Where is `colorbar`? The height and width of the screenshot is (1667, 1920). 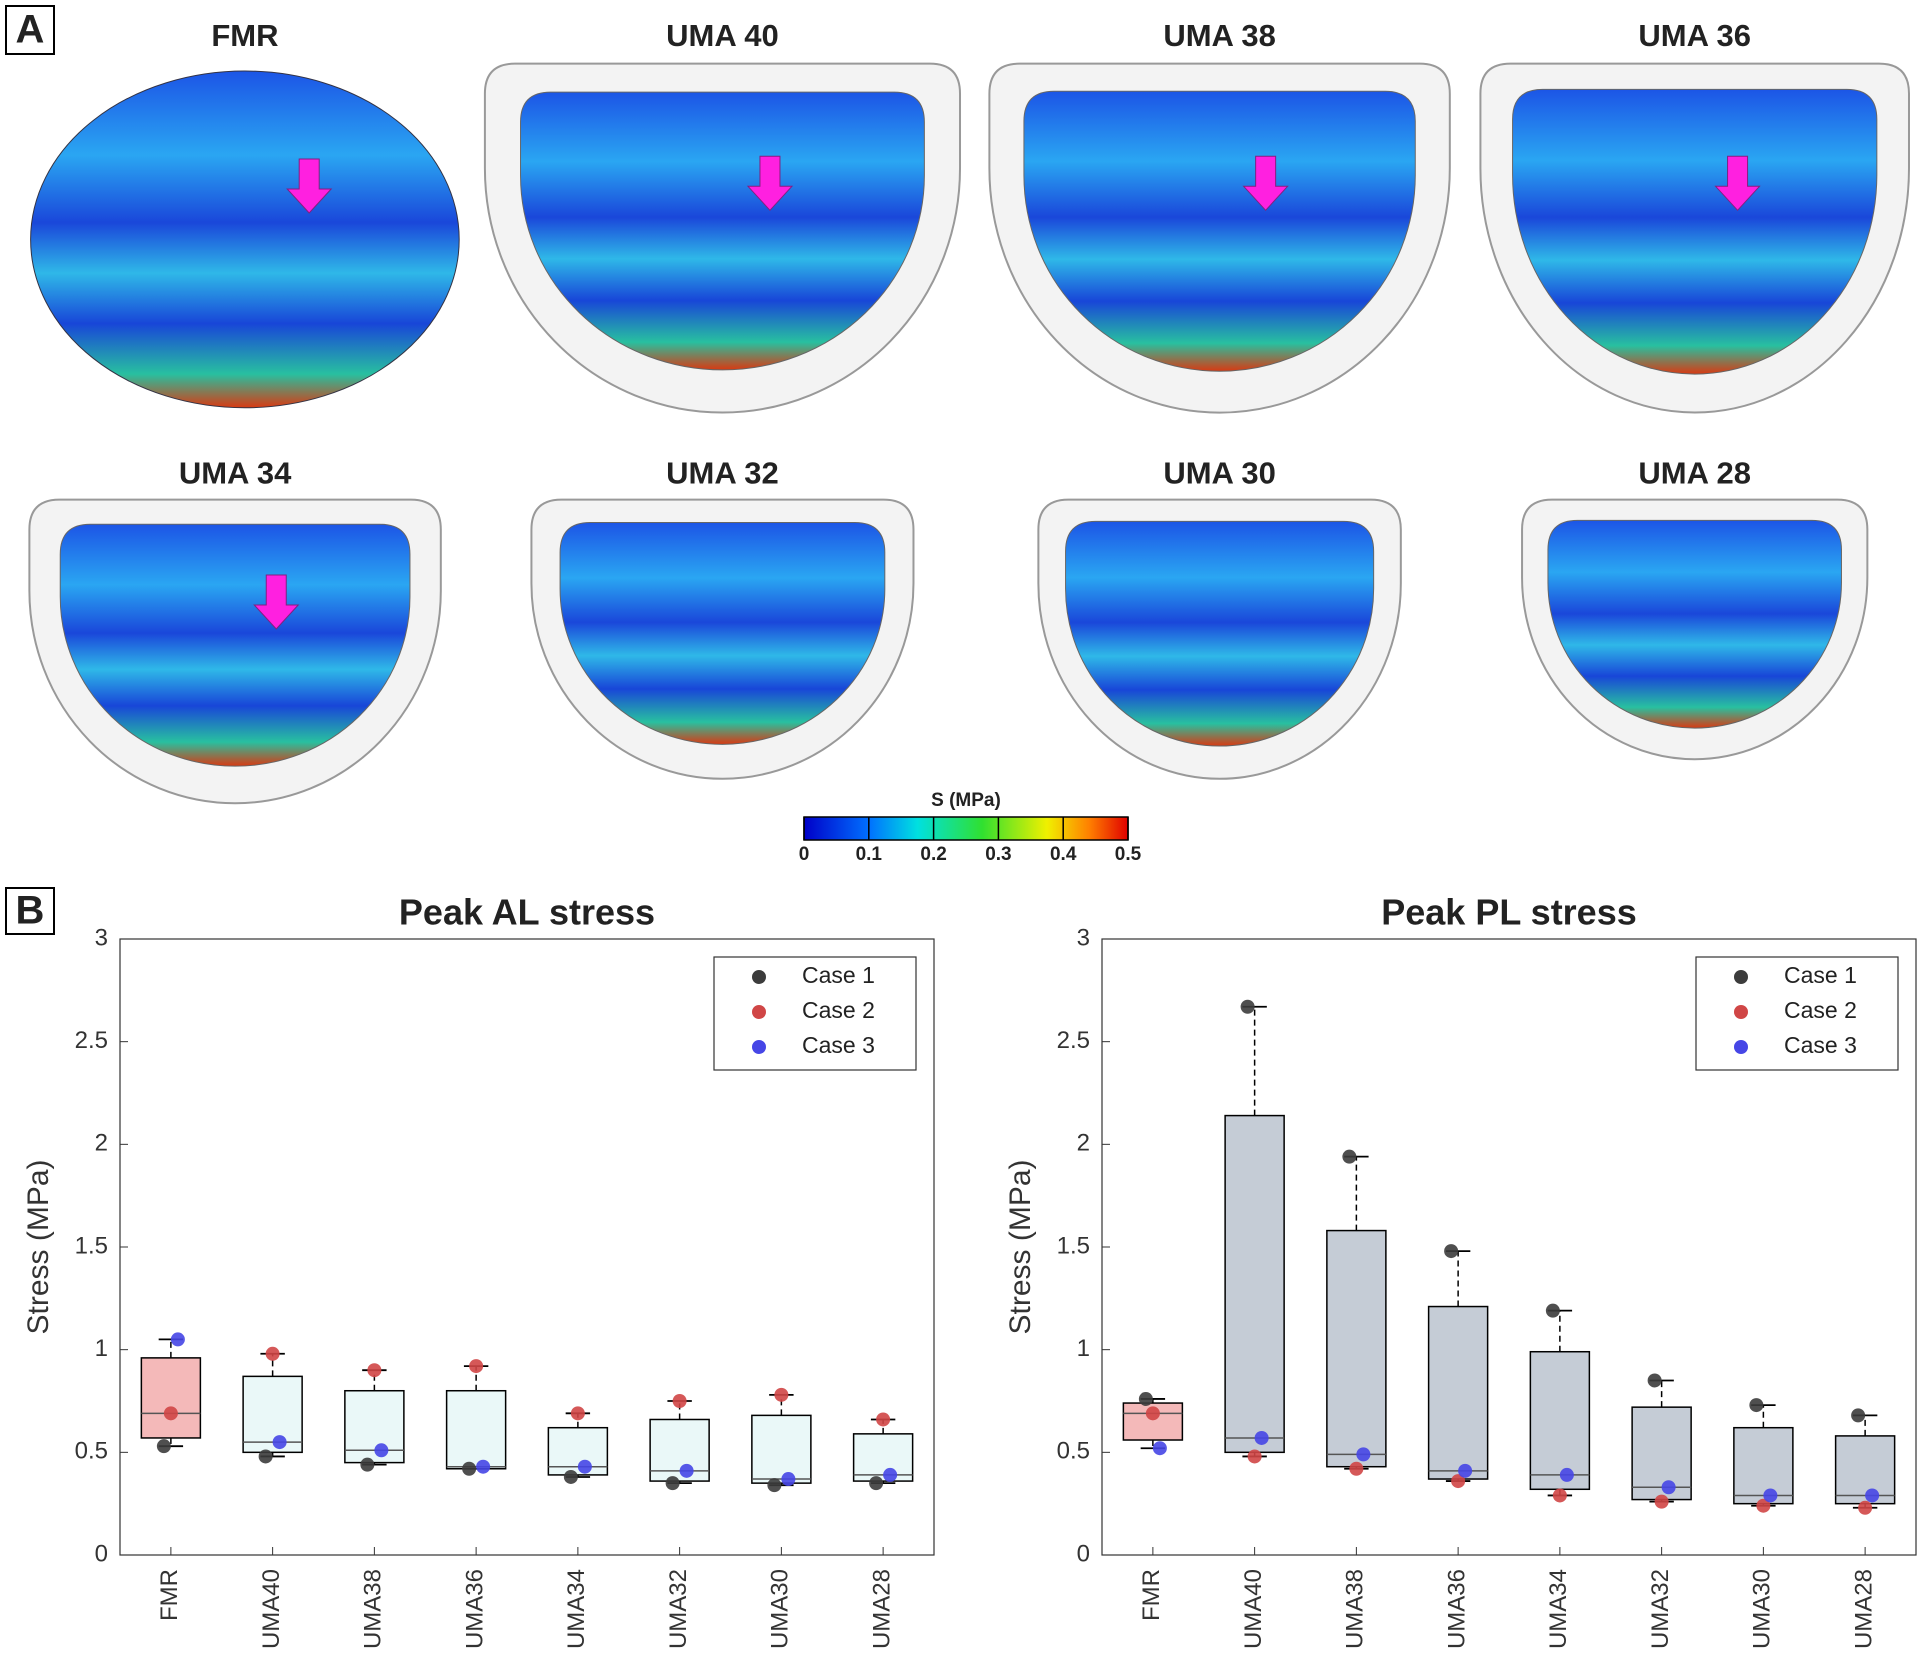 colorbar is located at coordinates (966, 828).